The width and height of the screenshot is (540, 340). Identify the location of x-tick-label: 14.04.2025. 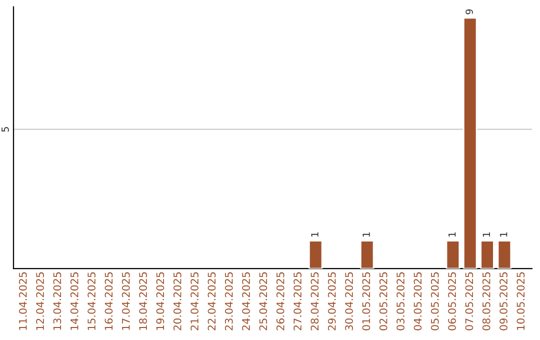
(74, 301).